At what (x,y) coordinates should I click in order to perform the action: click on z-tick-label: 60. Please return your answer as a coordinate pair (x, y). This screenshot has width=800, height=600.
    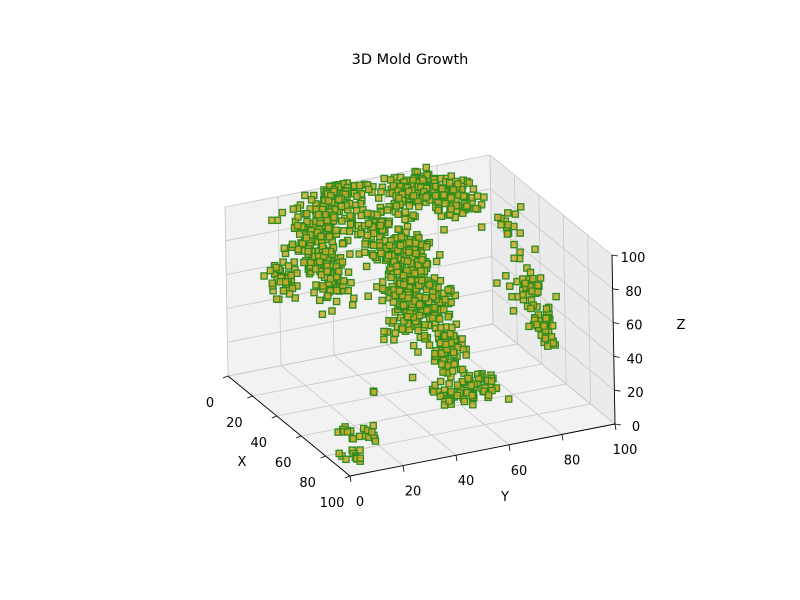
    Looking at the image, I should click on (634, 326).